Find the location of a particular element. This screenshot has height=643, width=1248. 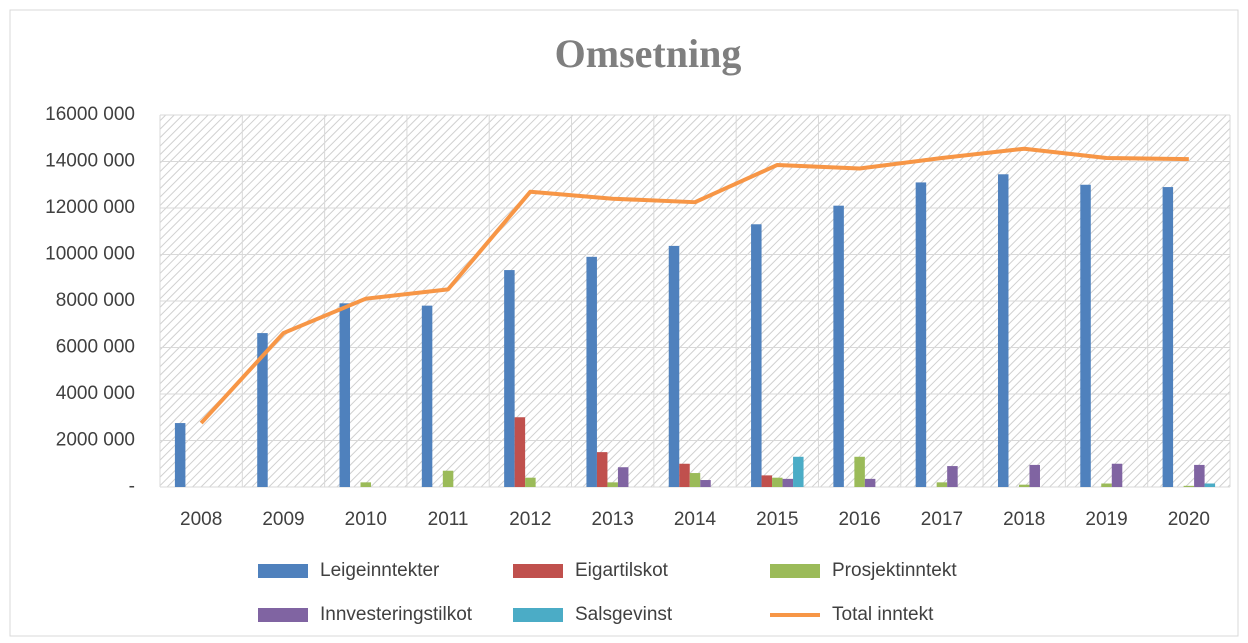

x-tick-label: 2018 is located at coordinates (1024, 519).